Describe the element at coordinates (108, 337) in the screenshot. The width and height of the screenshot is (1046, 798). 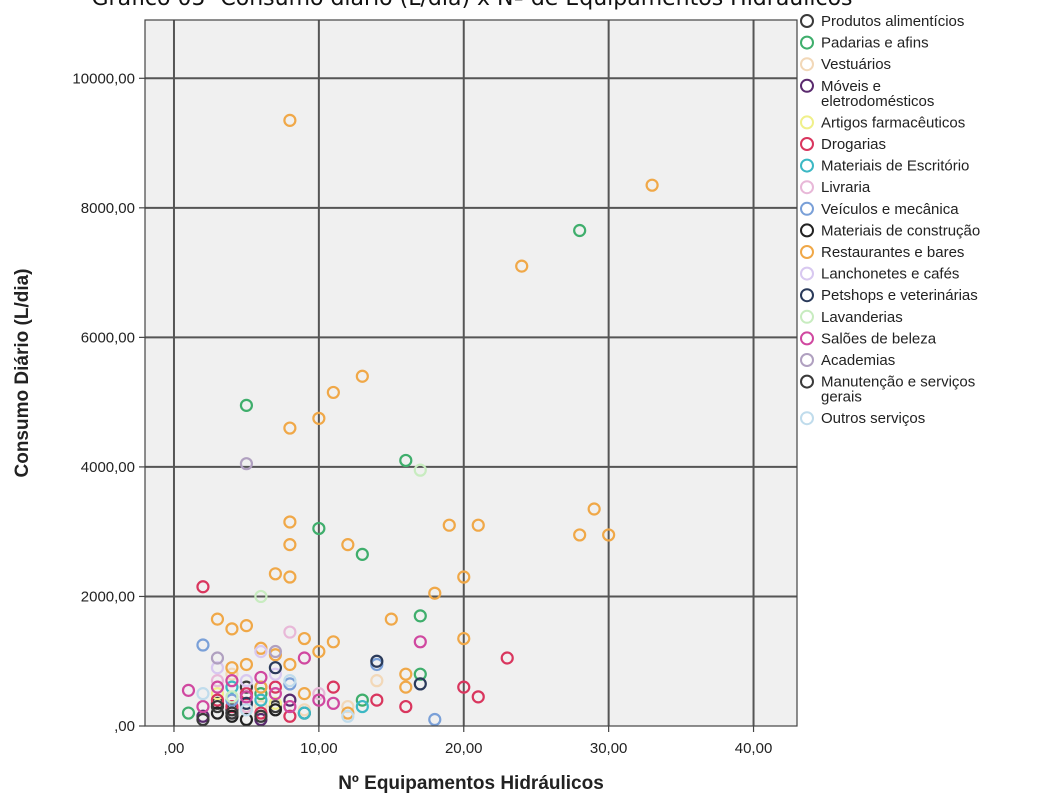
I see `y-tick-label: 6000,00` at that location.